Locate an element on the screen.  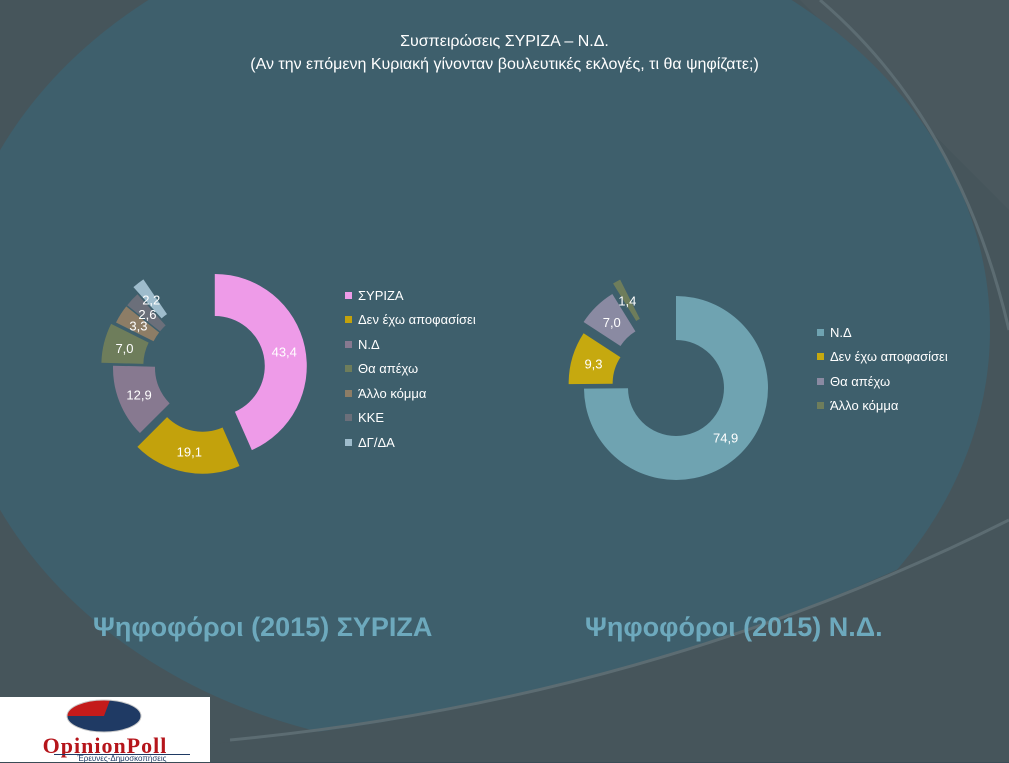
legend-item: ΣΥΡΙΖΑ is located at coordinates (410, 295).